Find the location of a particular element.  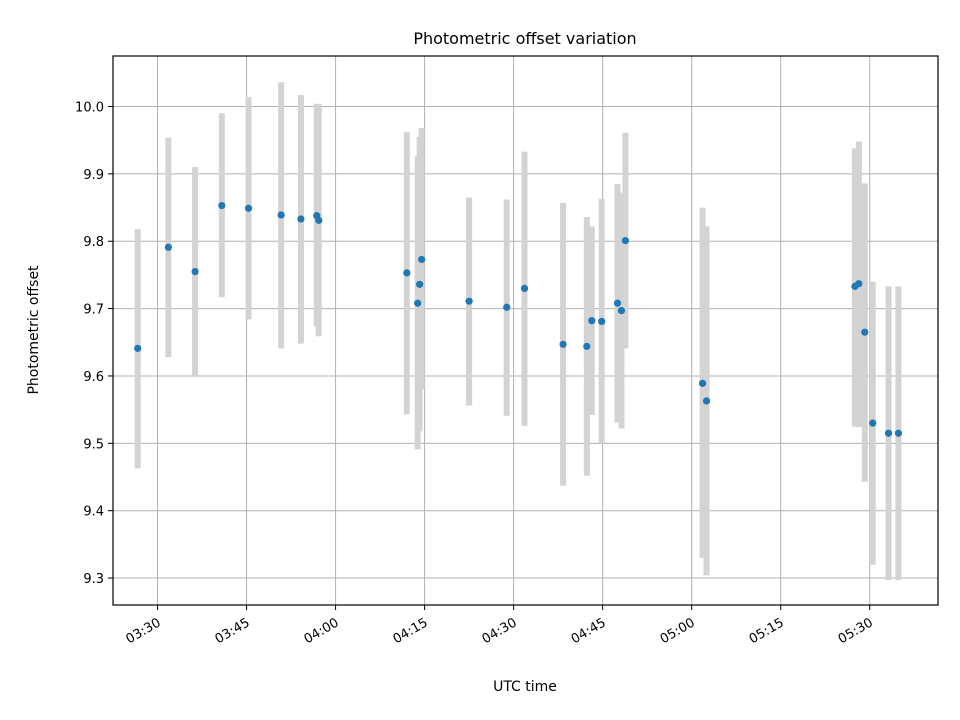

y-tick-label: 9.4 is located at coordinates (93, 512).